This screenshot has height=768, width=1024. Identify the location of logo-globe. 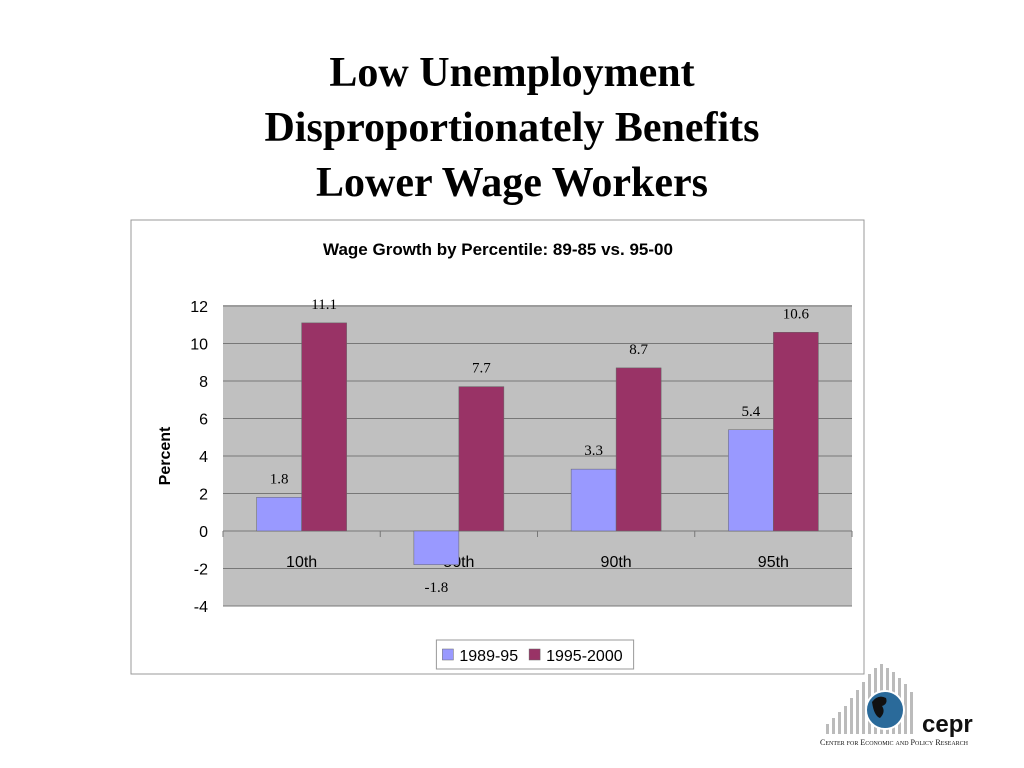
(885, 710).